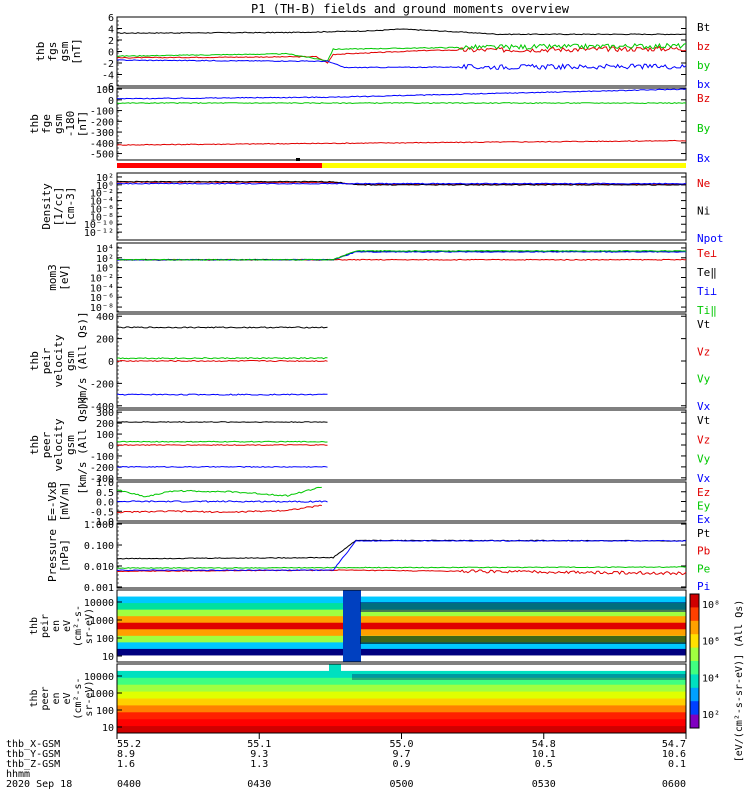 This screenshot has height=800, width=750. I want to click on footer-row-label: thb_X-GSM, so click(33, 744).